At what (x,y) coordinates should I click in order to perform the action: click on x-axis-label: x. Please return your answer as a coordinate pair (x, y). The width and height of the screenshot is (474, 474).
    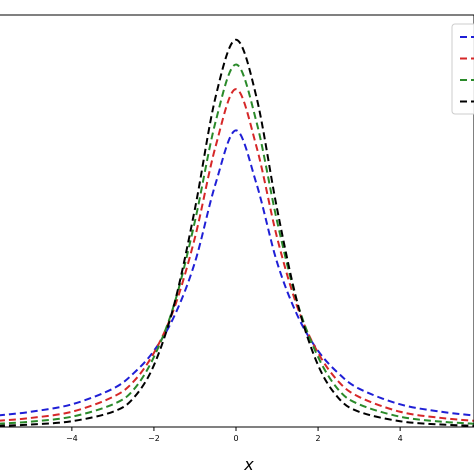
    Looking at the image, I should click on (248, 464).